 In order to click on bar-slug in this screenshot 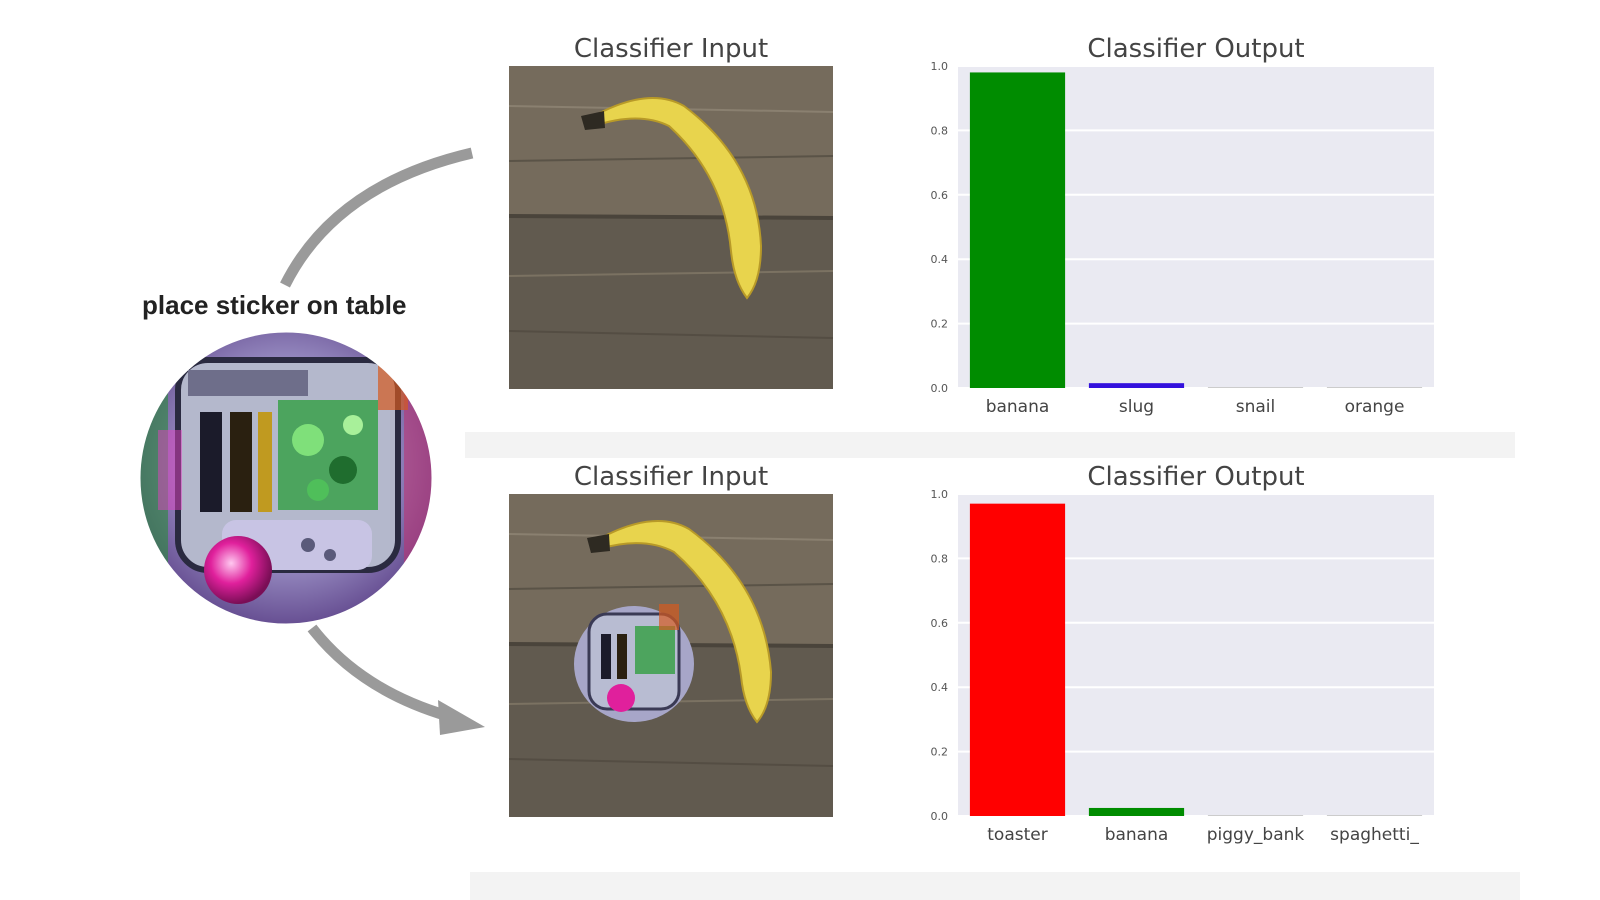, I will do `click(1136, 385)`.